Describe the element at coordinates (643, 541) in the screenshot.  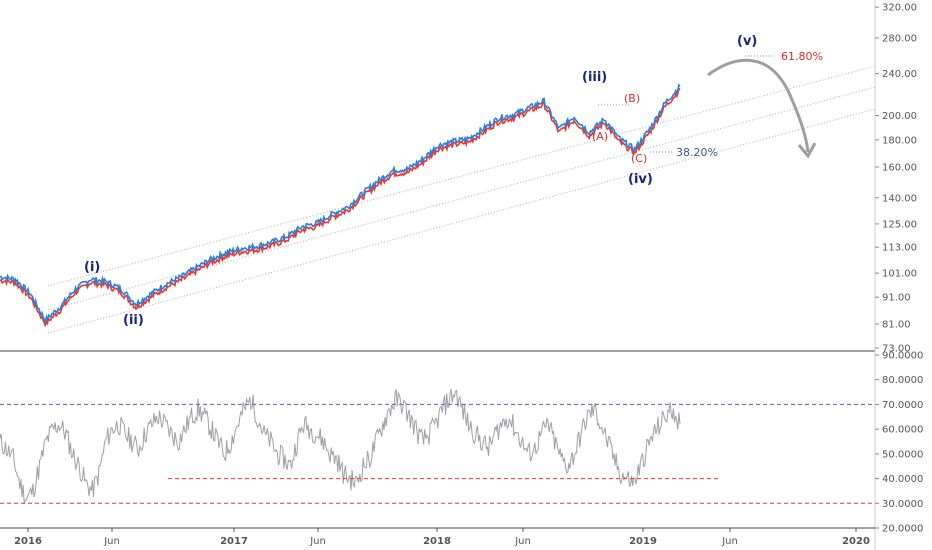
I see `xtick-label: 2019` at that location.